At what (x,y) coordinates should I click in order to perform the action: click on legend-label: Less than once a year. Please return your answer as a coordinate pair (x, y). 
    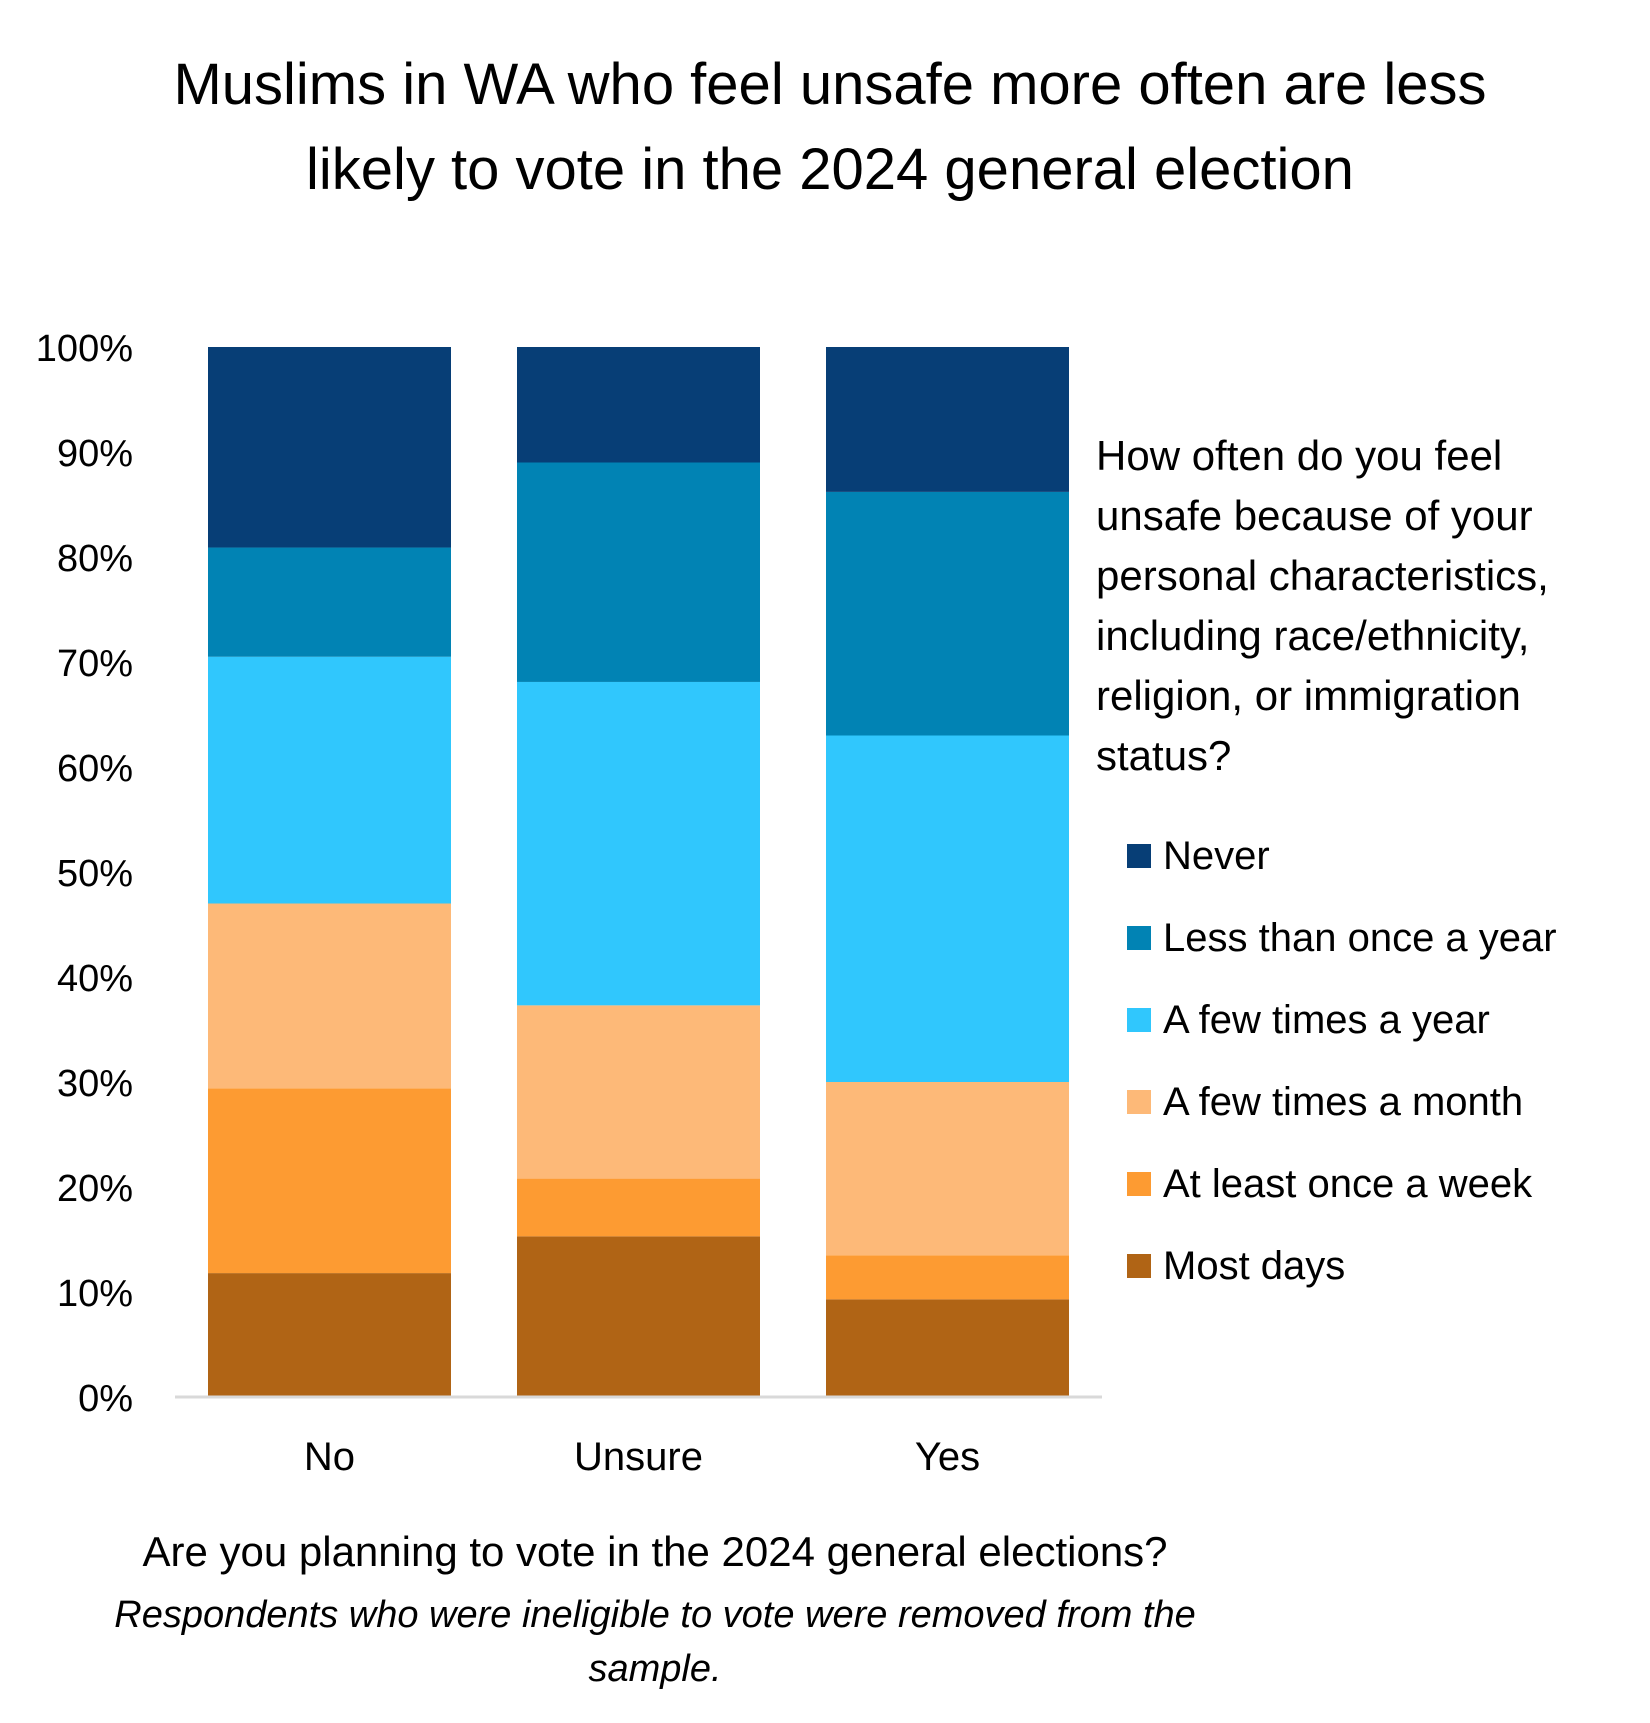
    Looking at the image, I should click on (1360, 937).